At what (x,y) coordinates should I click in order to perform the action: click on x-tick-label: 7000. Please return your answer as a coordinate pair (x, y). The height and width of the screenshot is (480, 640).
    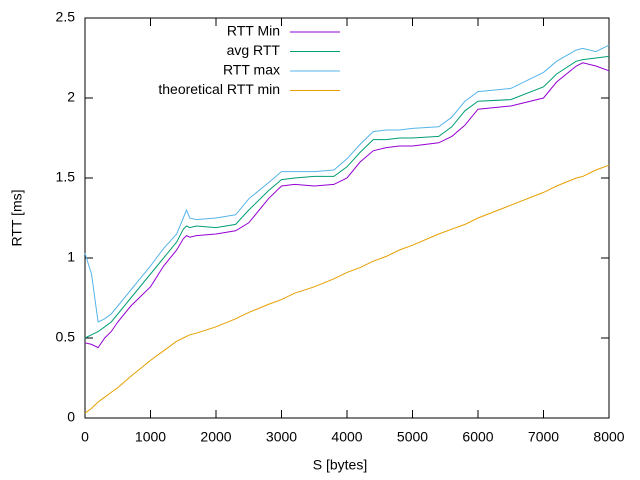
    Looking at the image, I should click on (543, 437).